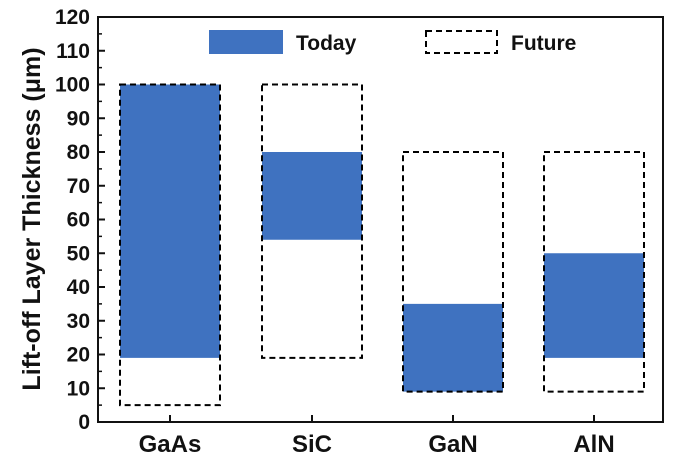 The width and height of the screenshot is (679, 467). Describe the element at coordinates (78, 118) in the screenshot. I see `y-tick-label: 90` at that location.